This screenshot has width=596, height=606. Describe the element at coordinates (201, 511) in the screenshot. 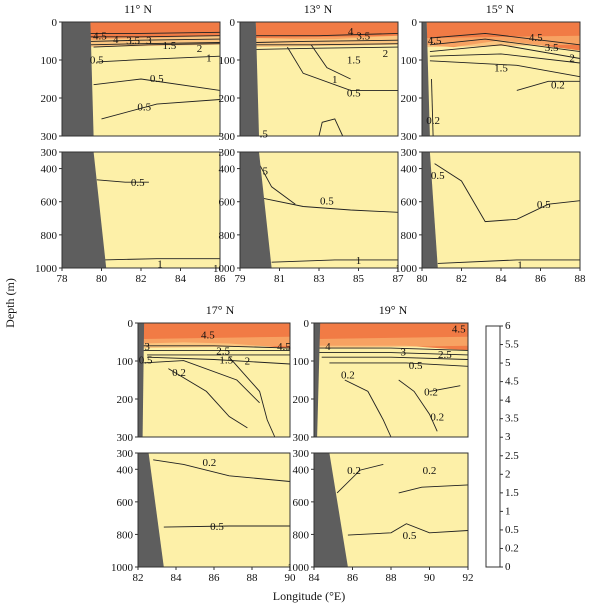

I see `lower-subplot: 0.2 0.5 300 400 600 800 1000` at that location.